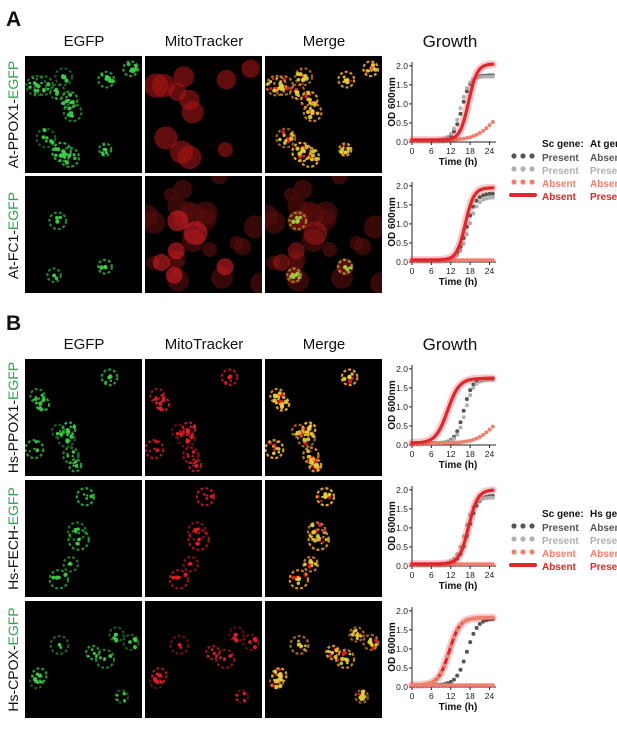  Describe the element at coordinates (84, 344) in the screenshot. I see `col-header-egfp-b: EGFP` at that location.